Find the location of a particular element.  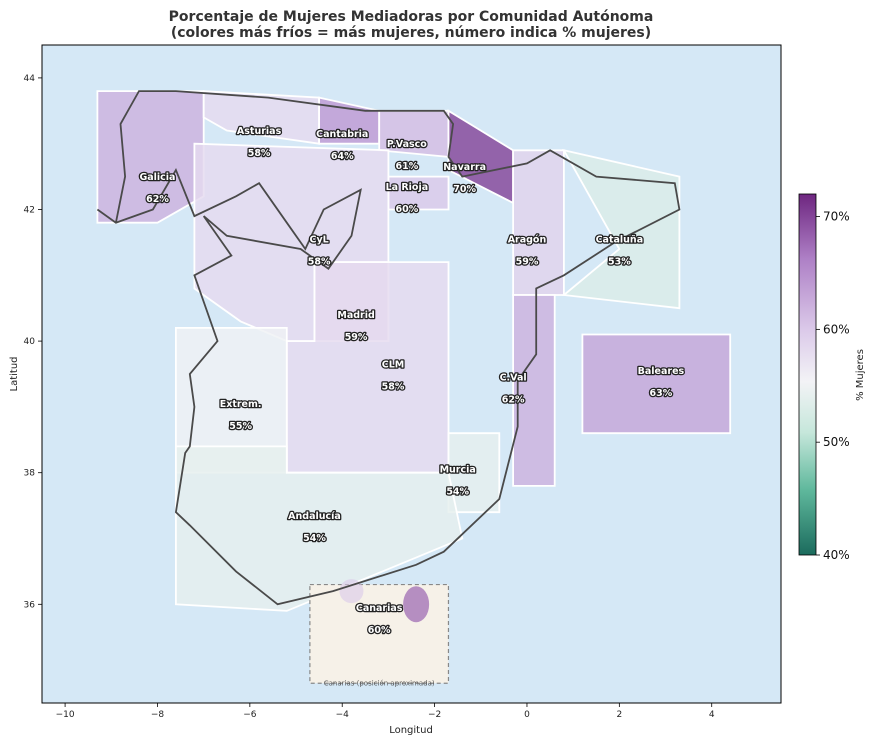

region-cataluna is located at coordinates (621, 229).